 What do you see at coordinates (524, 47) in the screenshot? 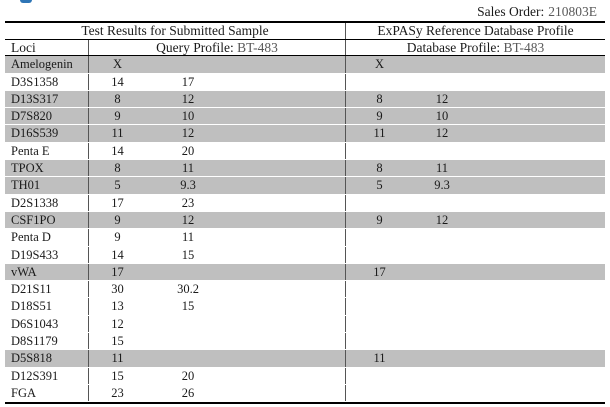
I see `database-profile-value: BT-483` at bounding box center [524, 47].